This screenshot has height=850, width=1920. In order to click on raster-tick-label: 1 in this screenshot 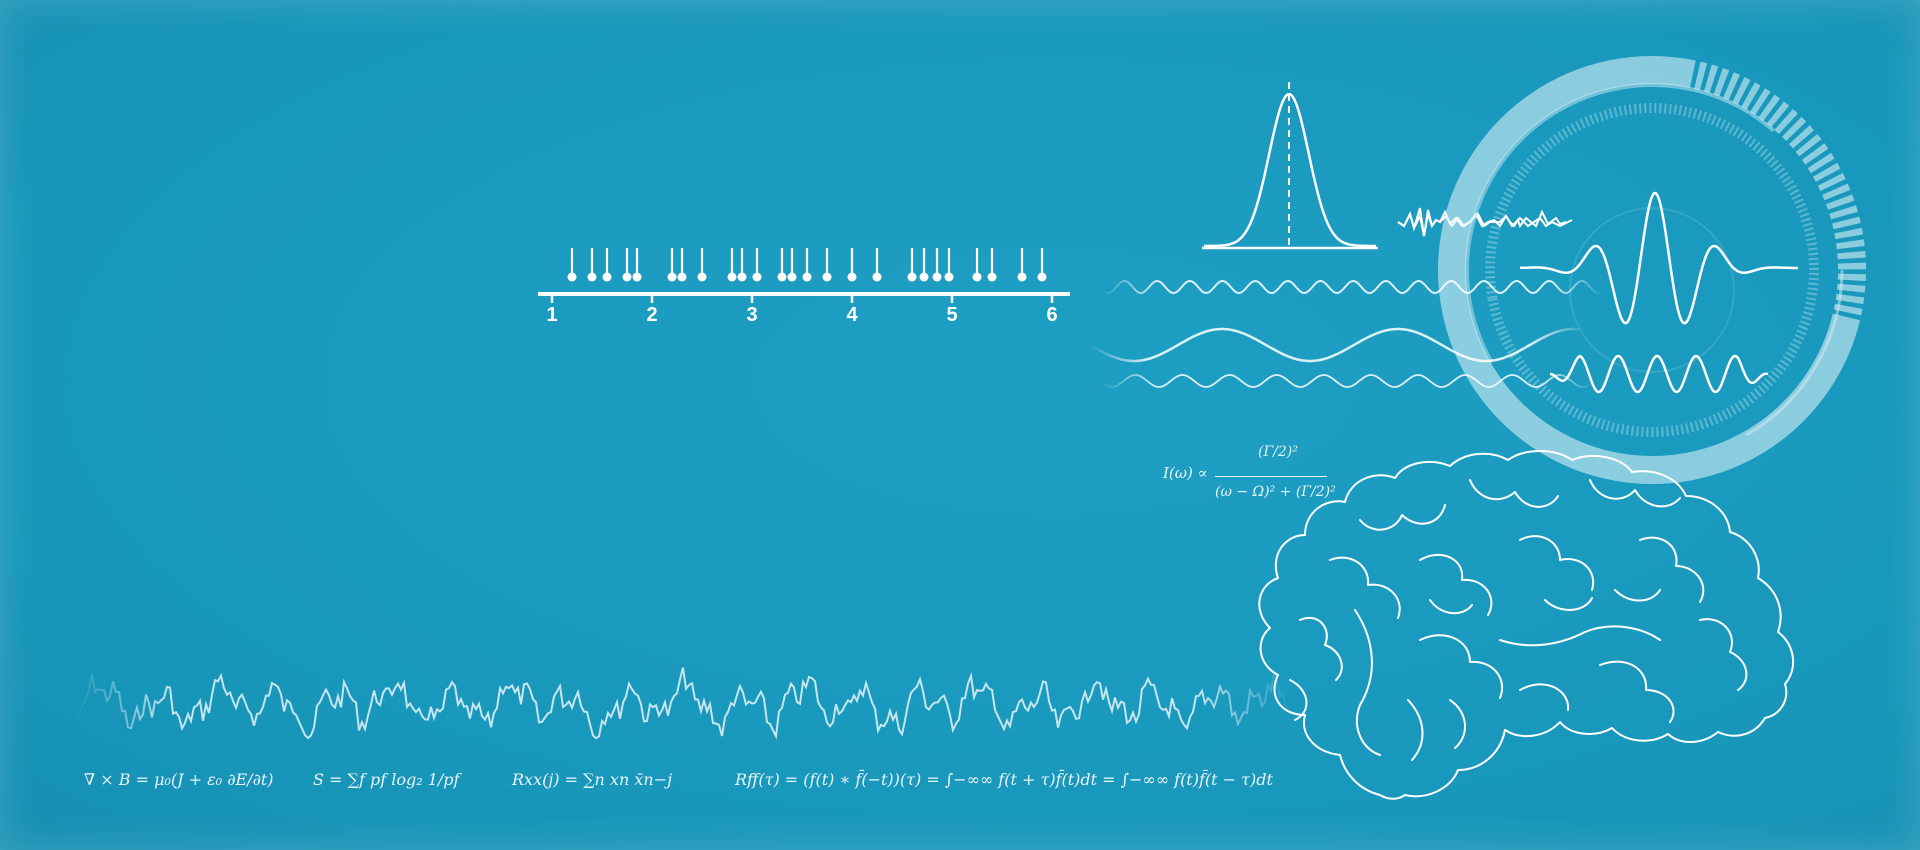, I will do `click(552, 315)`.